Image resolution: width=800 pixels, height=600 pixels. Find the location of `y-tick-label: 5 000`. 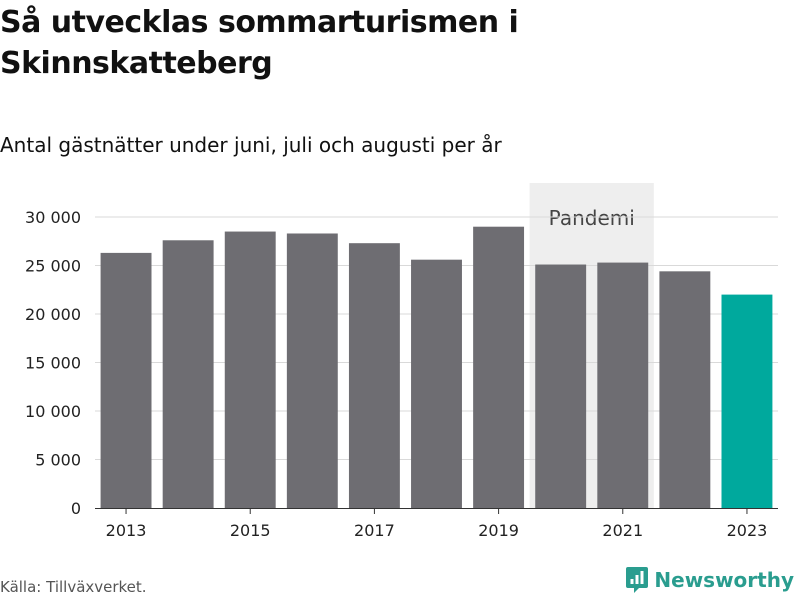

y-tick-label: 5 000 is located at coordinates (58, 460).